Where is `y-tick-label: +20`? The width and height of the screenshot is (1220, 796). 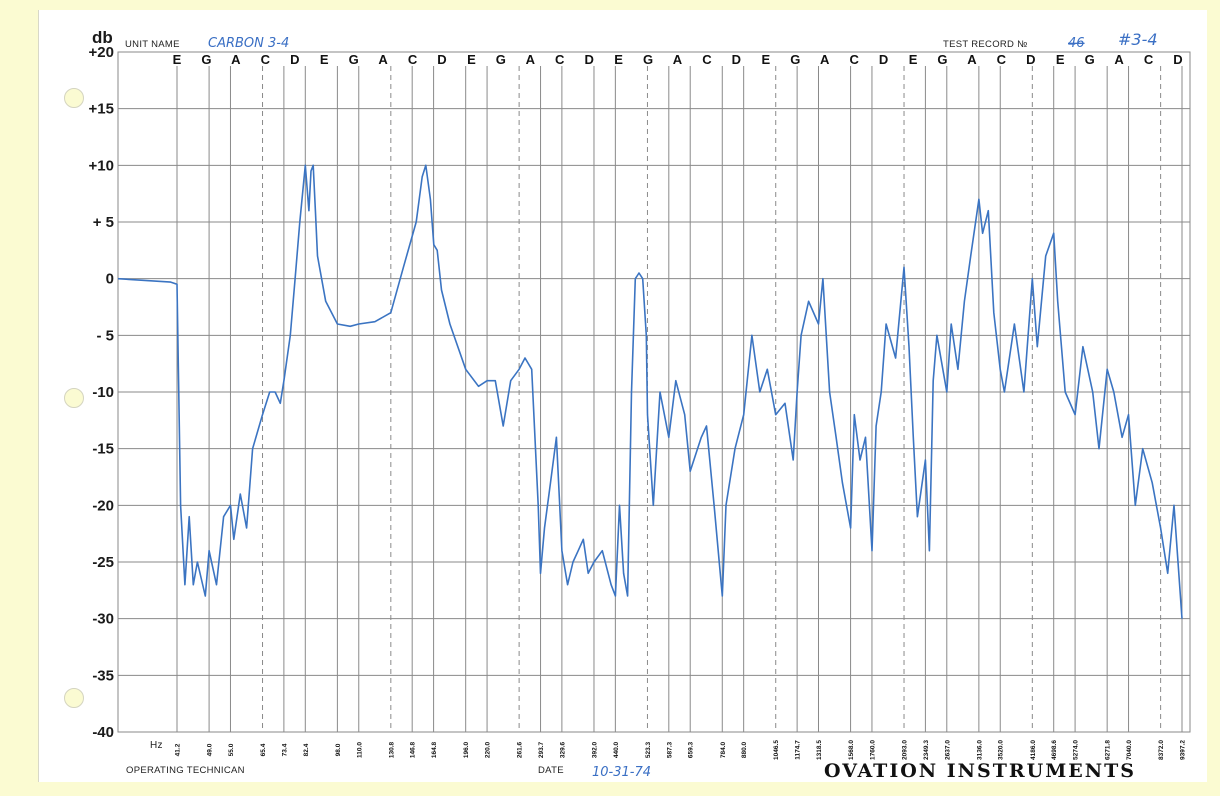 y-tick-label: +20 is located at coordinates (101, 52).